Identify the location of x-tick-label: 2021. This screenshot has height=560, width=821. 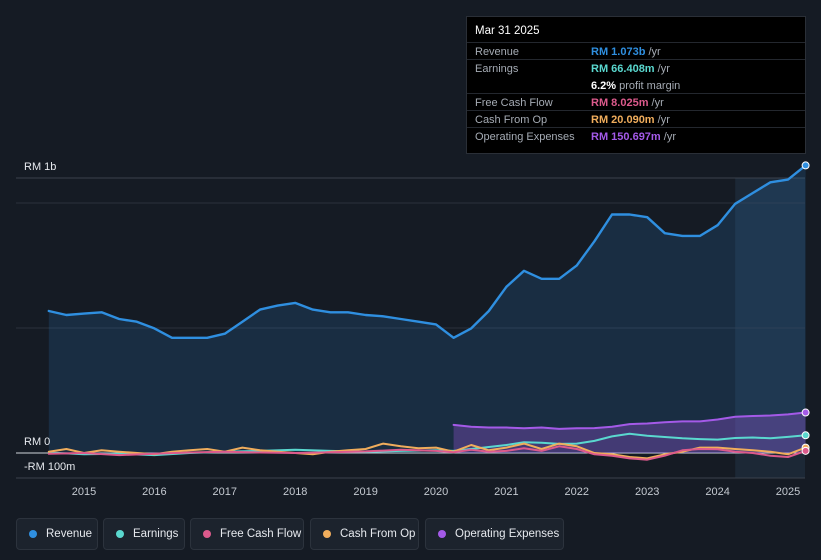
(506, 492).